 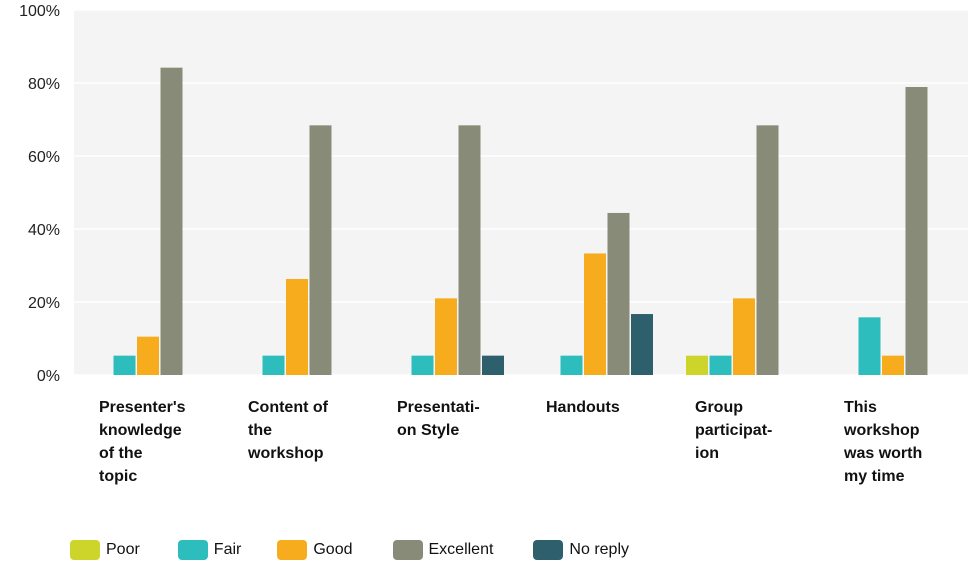 I want to click on legend-label: Good, so click(x=332, y=550).